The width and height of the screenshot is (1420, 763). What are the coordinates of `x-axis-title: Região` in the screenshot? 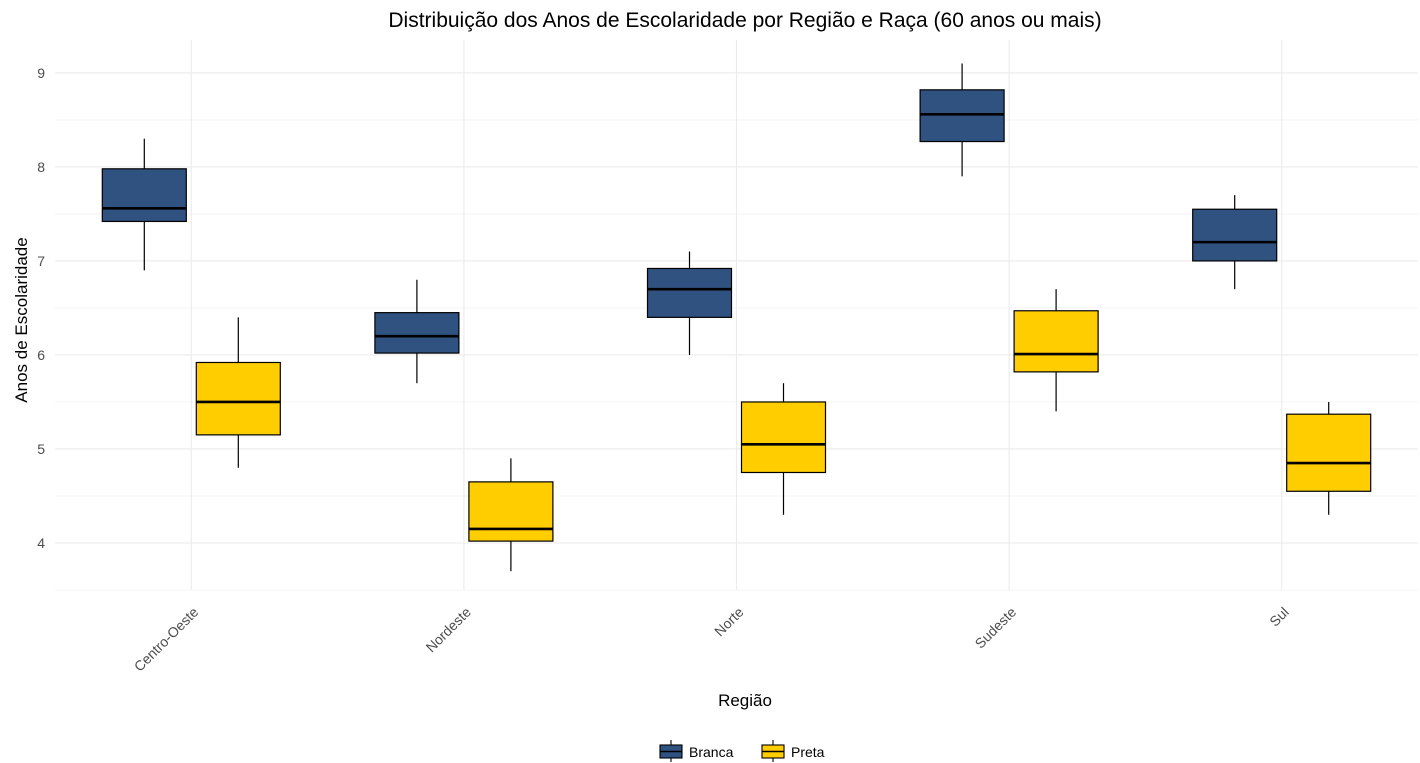 It's located at (745, 700).